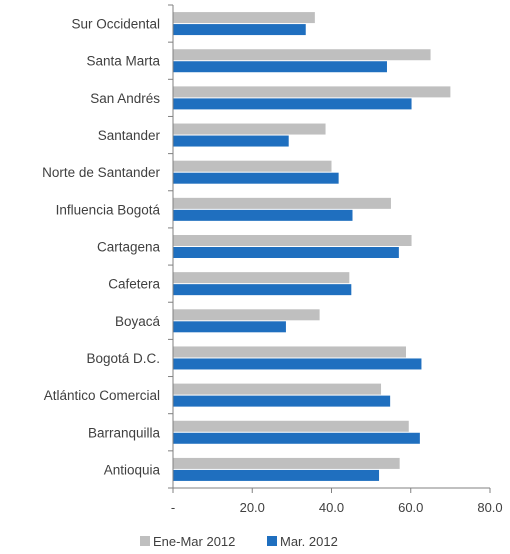 The image size is (510, 554). I want to click on x-tick-label: 60.0, so click(410, 507).